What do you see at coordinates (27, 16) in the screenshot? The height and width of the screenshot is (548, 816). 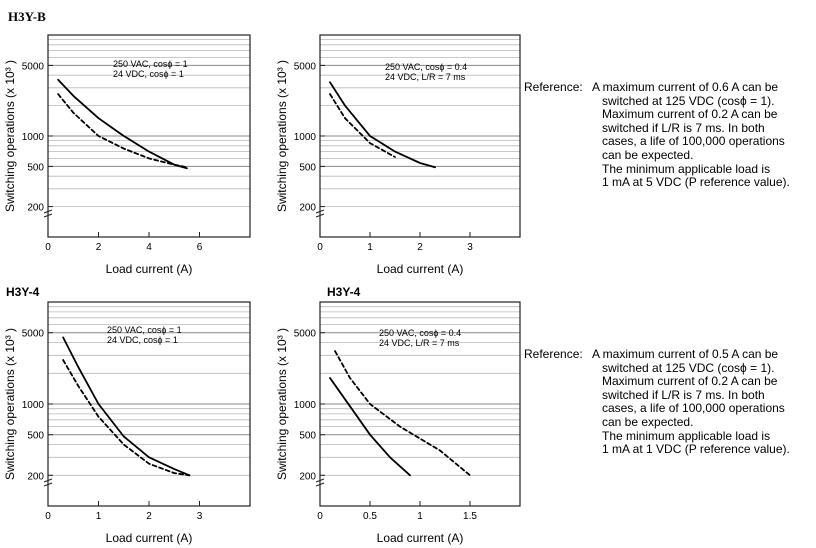 I see `chart-title-top: H3Y-B` at bounding box center [27, 16].